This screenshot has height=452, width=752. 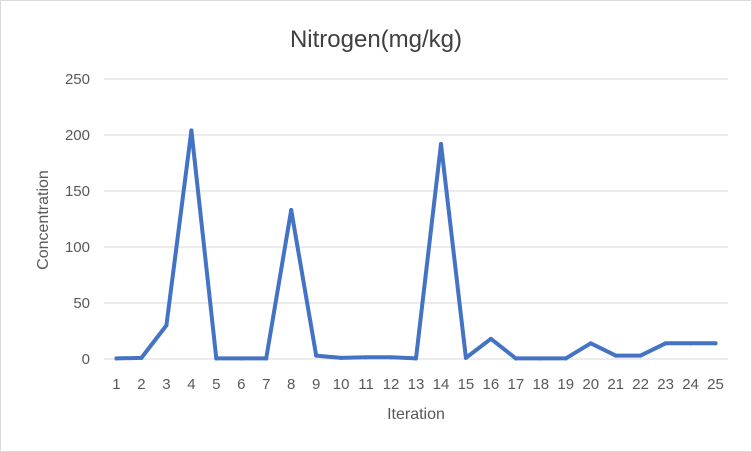 What do you see at coordinates (491, 384) in the screenshot?
I see `x-tick-label: 16` at bounding box center [491, 384].